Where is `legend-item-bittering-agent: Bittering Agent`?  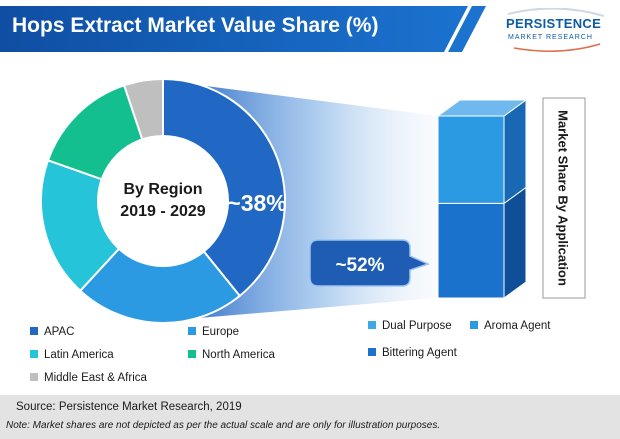
legend-item-bittering-agent: Bittering Agent is located at coordinates (412, 353).